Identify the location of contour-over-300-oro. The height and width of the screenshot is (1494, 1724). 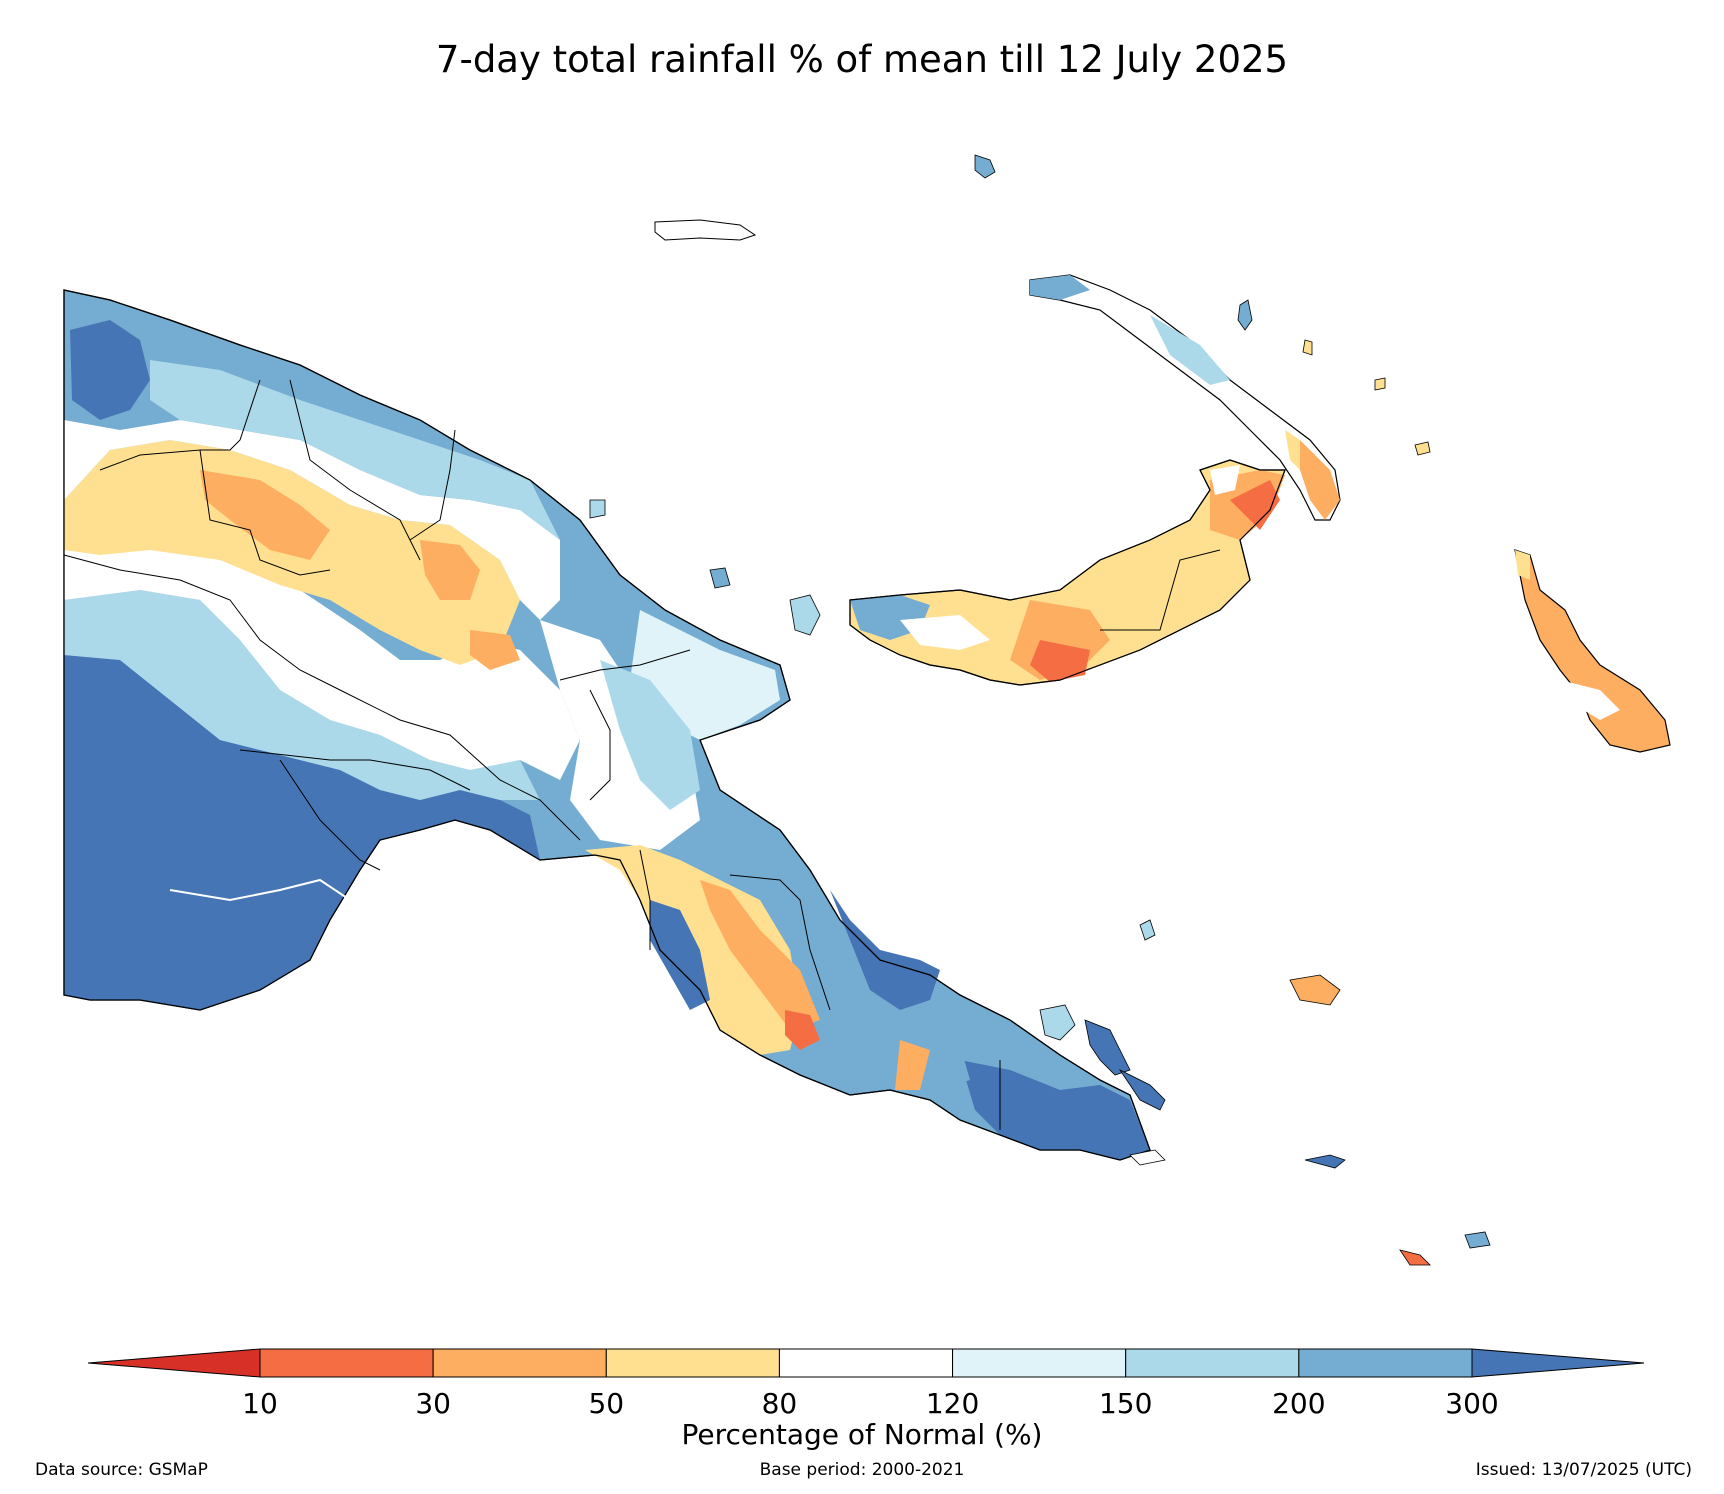
(870, 945).